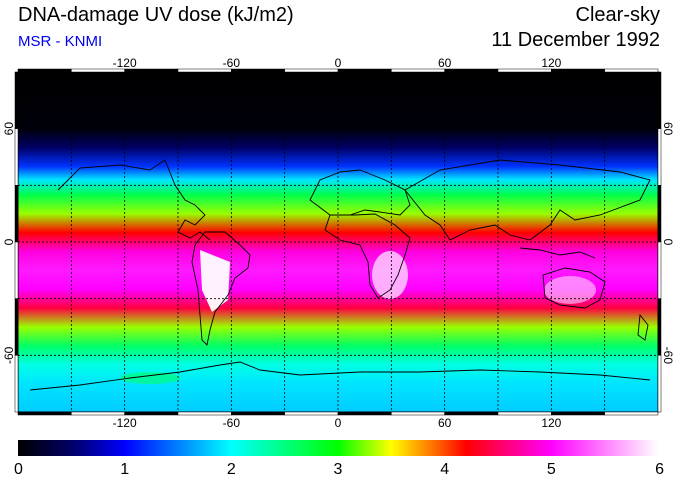  Describe the element at coordinates (231, 469) in the screenshot. I see `colorbar-label: 2` at that location.